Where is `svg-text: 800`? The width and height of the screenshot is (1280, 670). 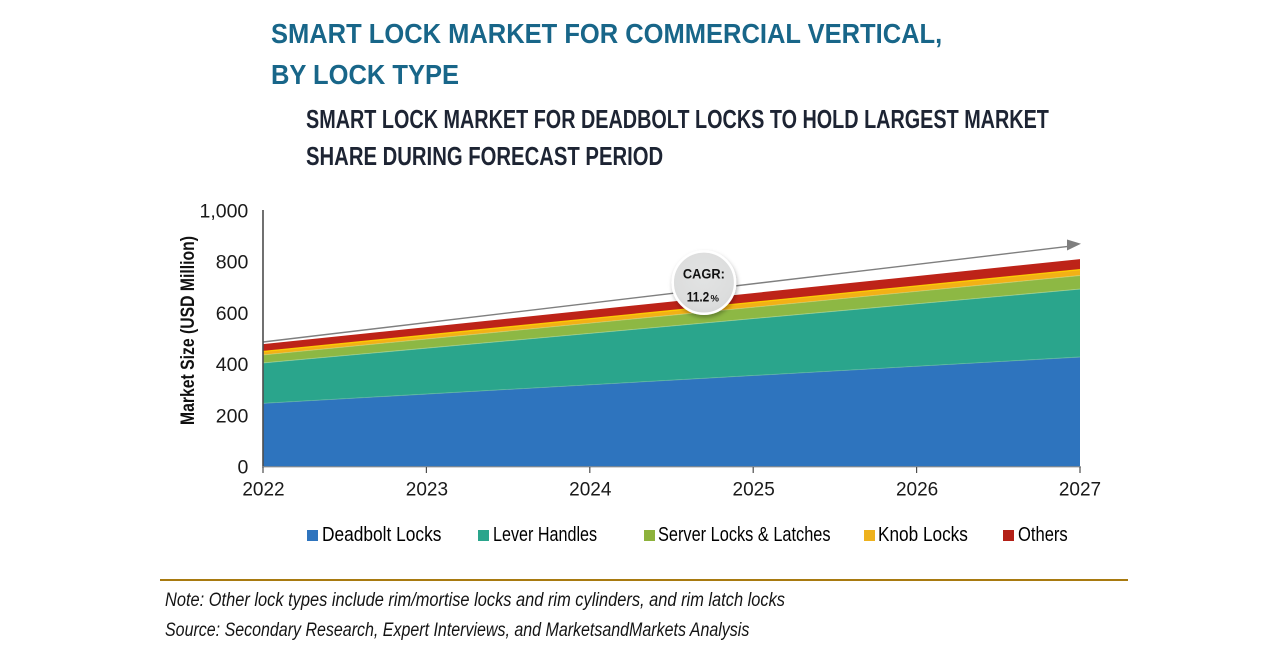 svg-text: 800 is located at coordinates (232, 263).